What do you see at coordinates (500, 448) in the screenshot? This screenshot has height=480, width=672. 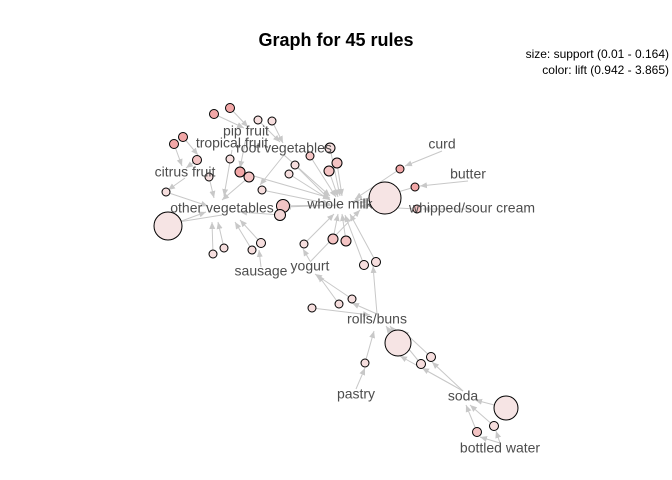 I see `item-label-bottled-water: bottled water` at bounding box center [500, 448].